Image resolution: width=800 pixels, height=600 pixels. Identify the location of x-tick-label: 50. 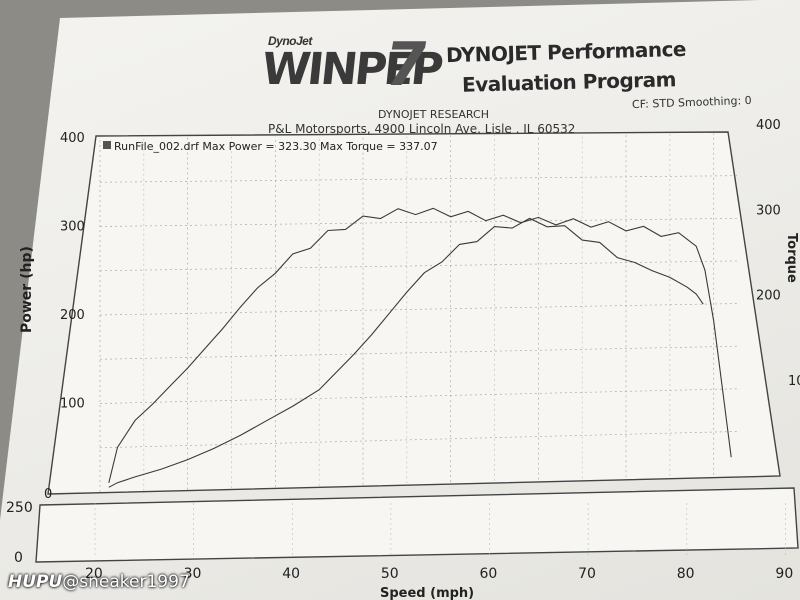
(390, 574).